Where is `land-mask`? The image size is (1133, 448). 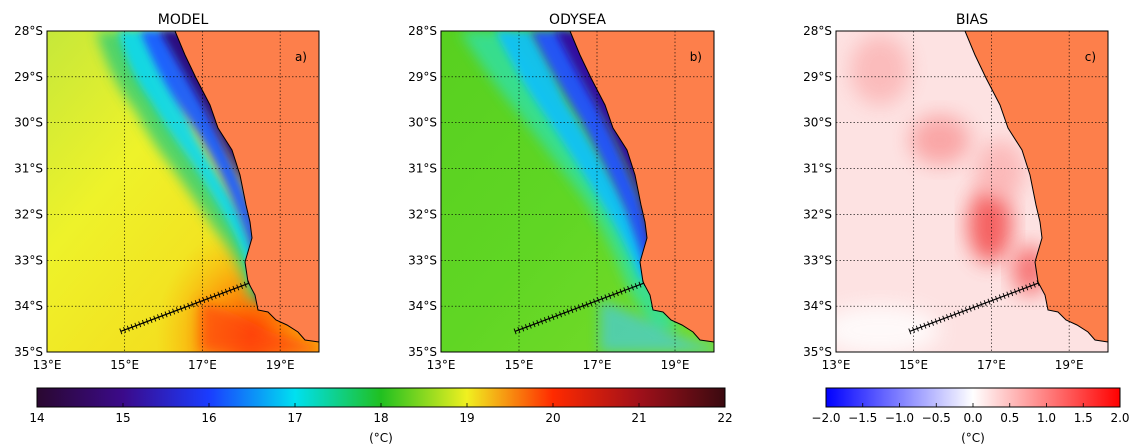
land-mask is located at coordinates (234, 186).